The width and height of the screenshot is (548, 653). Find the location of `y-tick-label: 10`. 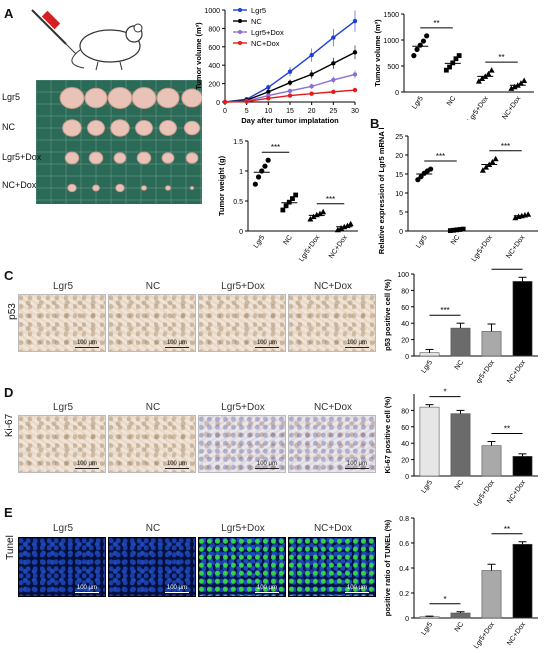

y-tick-label: 10 is located at coordinates (399, 194).